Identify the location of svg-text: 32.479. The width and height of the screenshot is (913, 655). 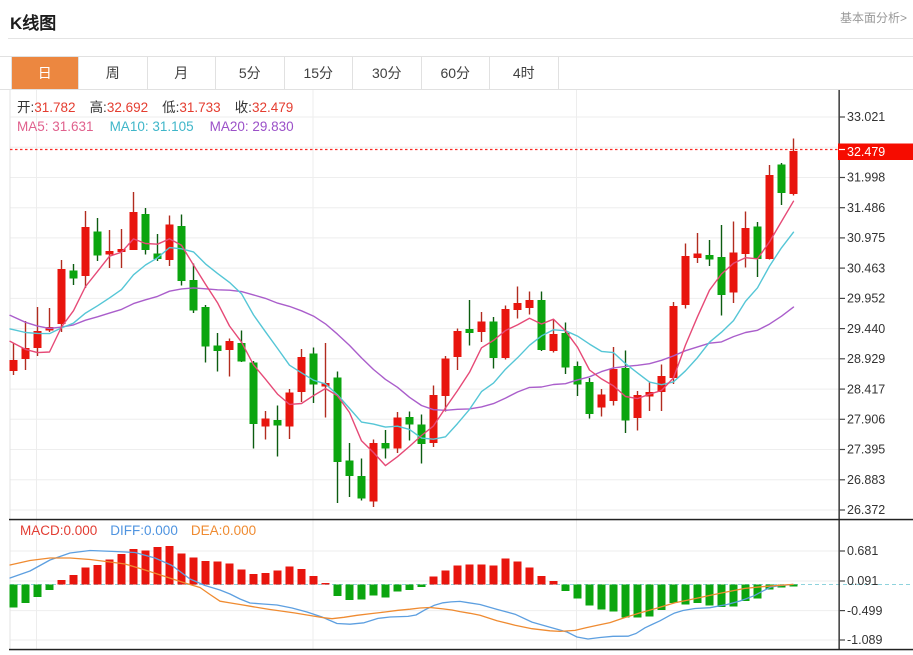
(866, 152).